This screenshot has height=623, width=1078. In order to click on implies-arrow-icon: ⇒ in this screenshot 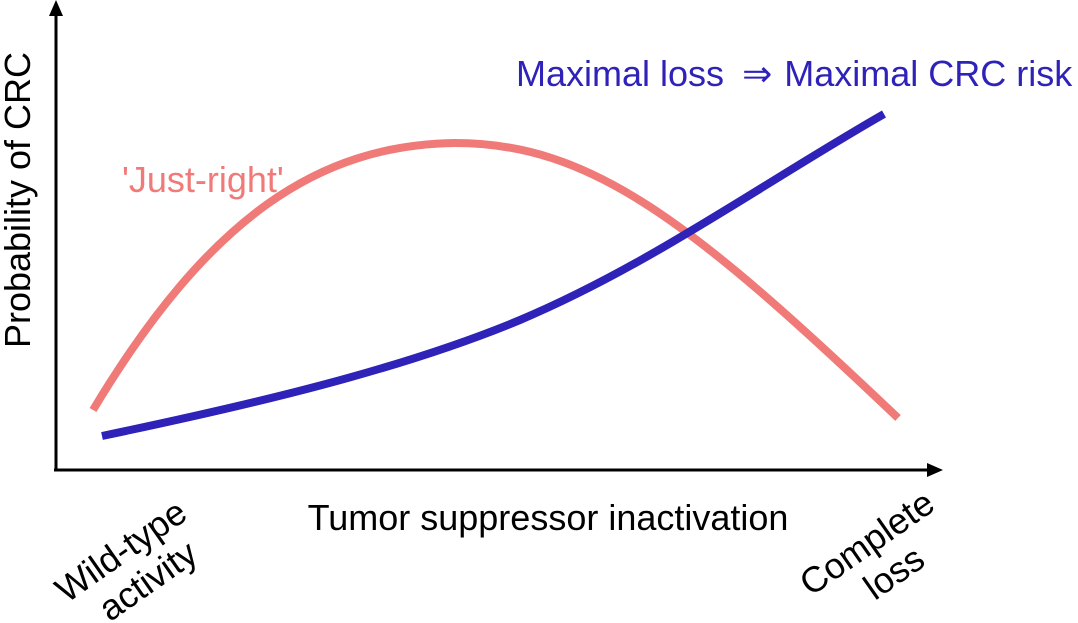, I will do `click(757, 73)`.